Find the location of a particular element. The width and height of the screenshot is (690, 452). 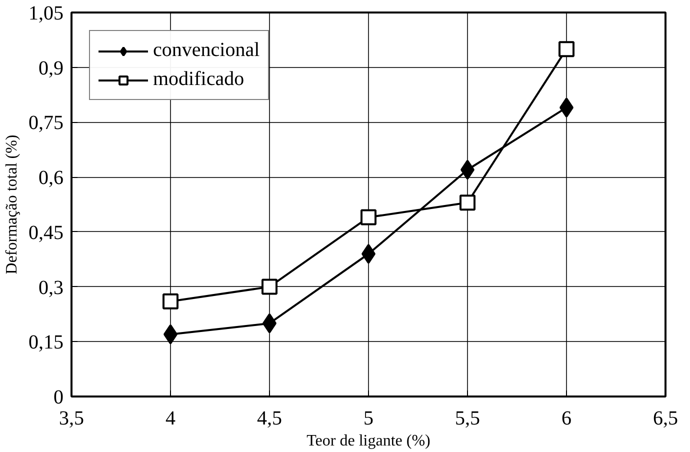

x-tick-label: 6,5 is located at coordinates (665, 419).